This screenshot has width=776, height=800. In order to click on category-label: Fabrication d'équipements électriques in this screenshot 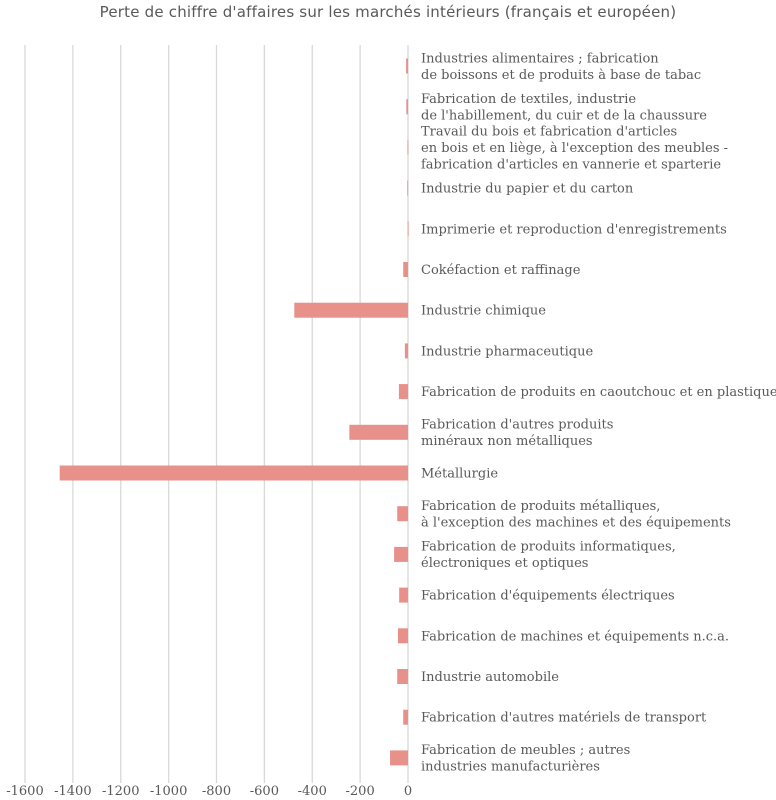, I will do `click(548, 596)`.